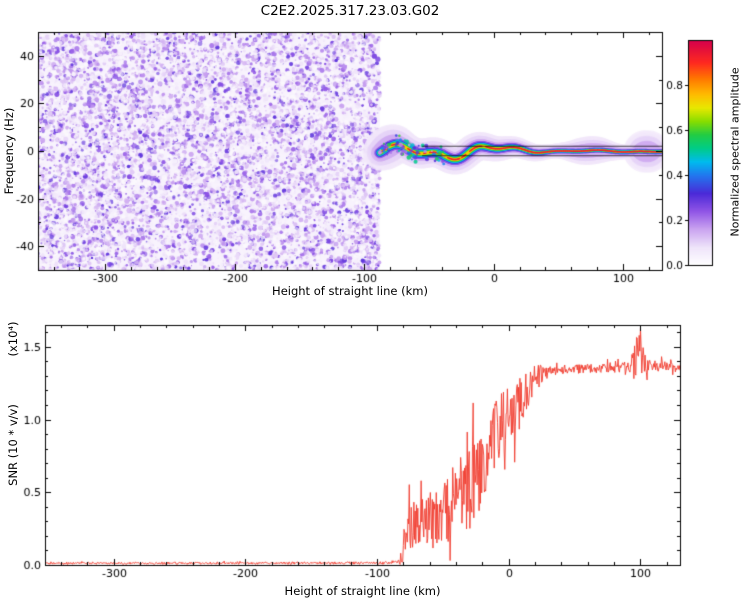  Describe the element at coordinates (13, 445) in the screenshot. I see `bottom-yaxis-label: SNR (10 * v/v)` at that location.